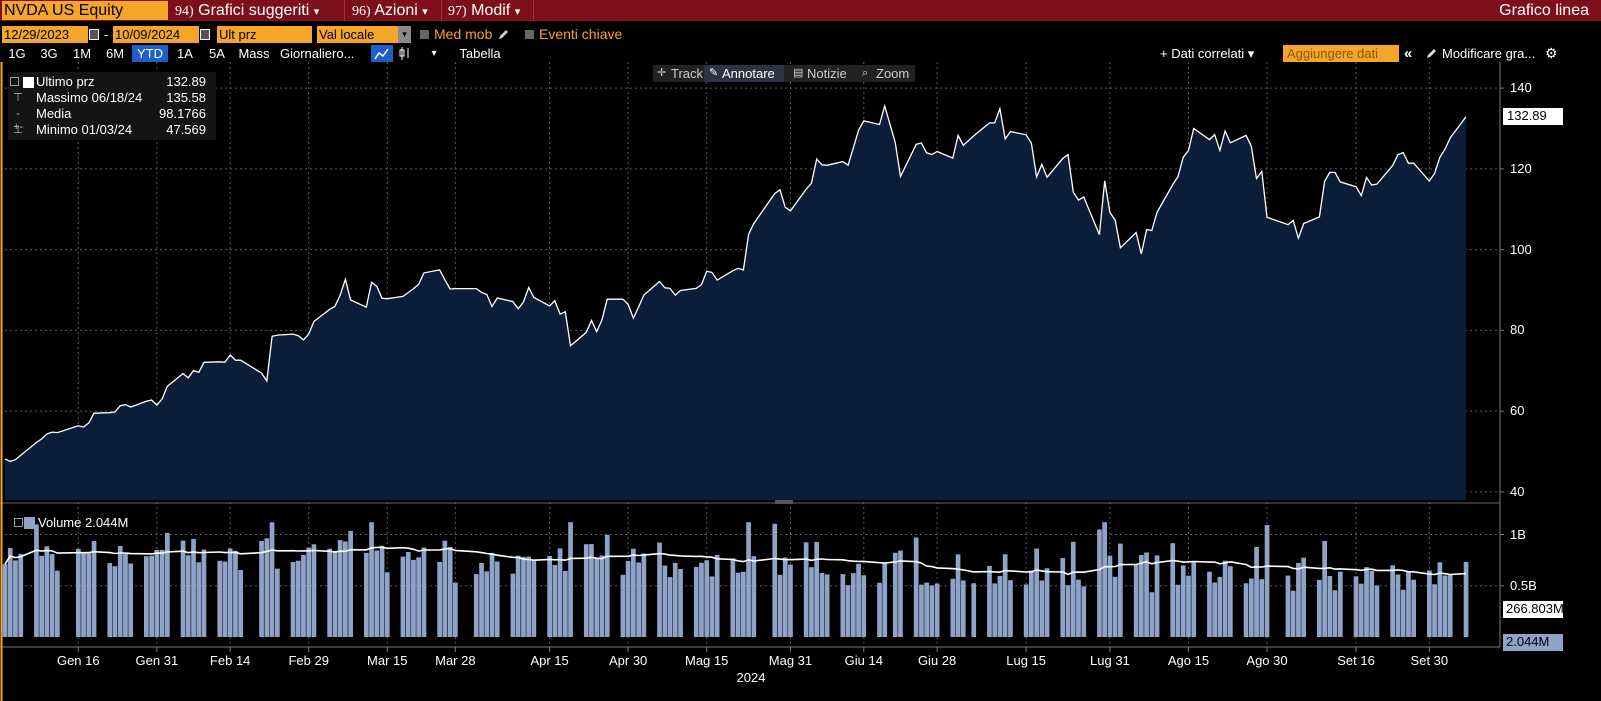  What do you see at coordinates (714, 73) in the screenshot?
I see `pencil-icon: ✎` at bounding box center [714, 73].